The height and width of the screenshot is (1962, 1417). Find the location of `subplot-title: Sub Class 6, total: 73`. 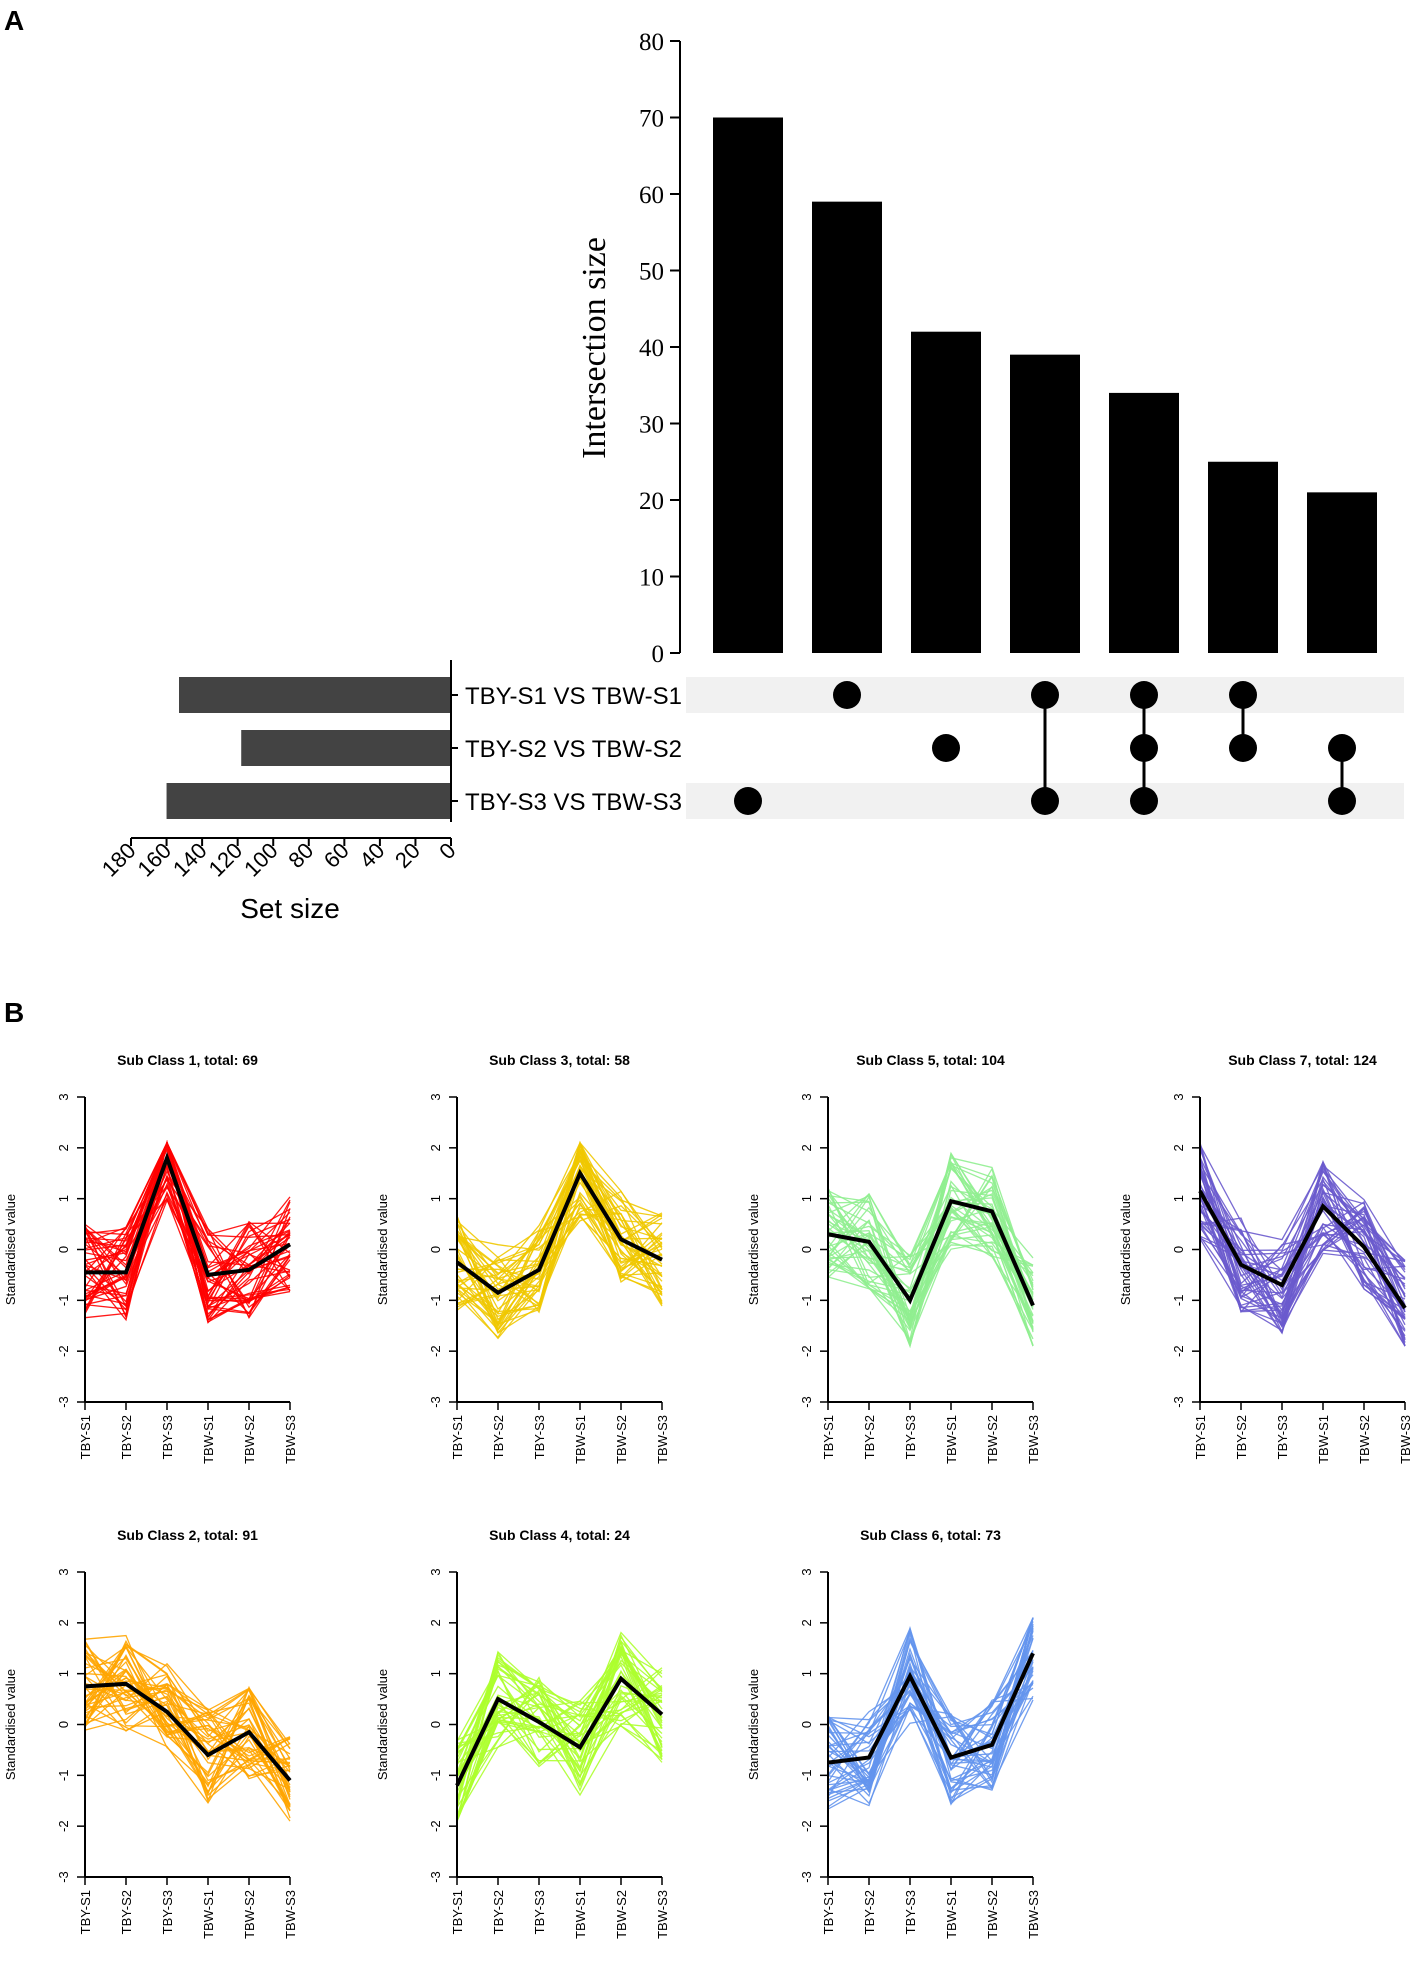

subplot-title: Sub Class 6, total: 73 is located at coordinates (930, 1535).